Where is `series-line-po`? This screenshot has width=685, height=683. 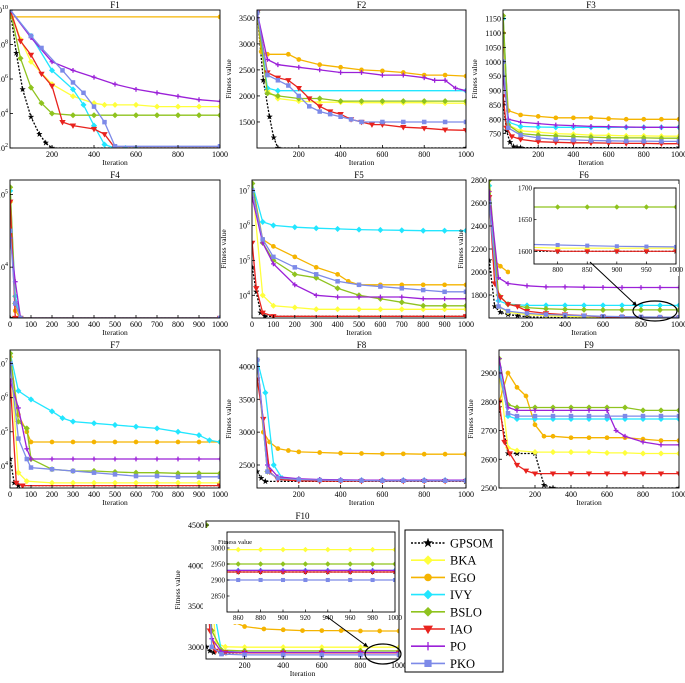 series-line-po is located at coordinates (589, 402).